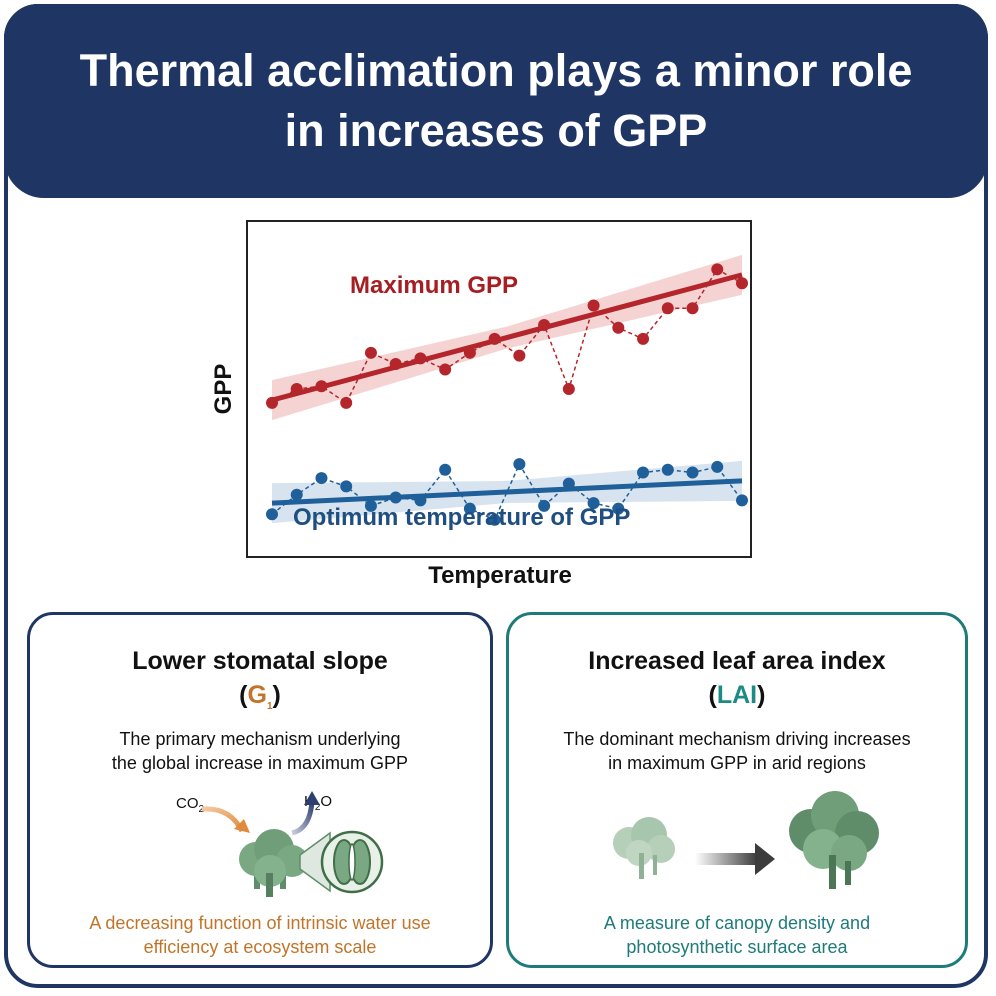  What do you see at coordinates (737, 947) in the screenshot?
I see `card-foot-line-2: photosynthetic surface area` at bounding box center [737, 947].